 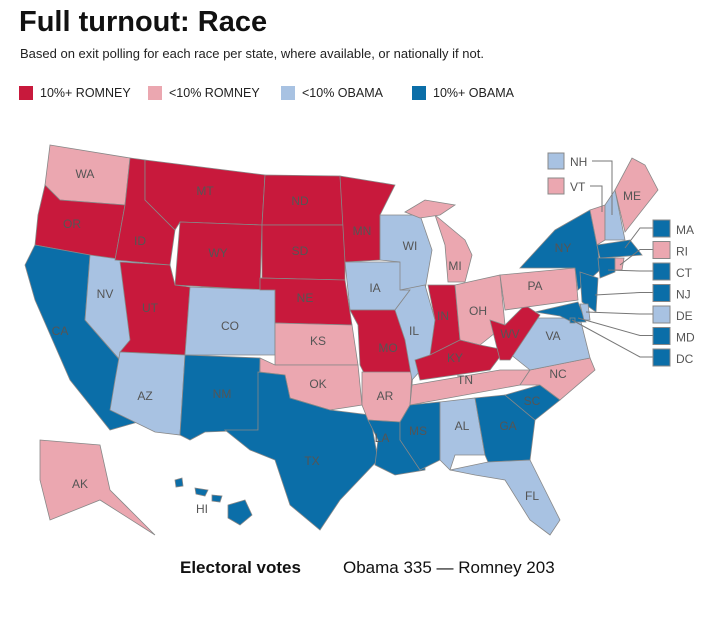 I want to click on state-label-id: ID, so click(x=140, y=241).